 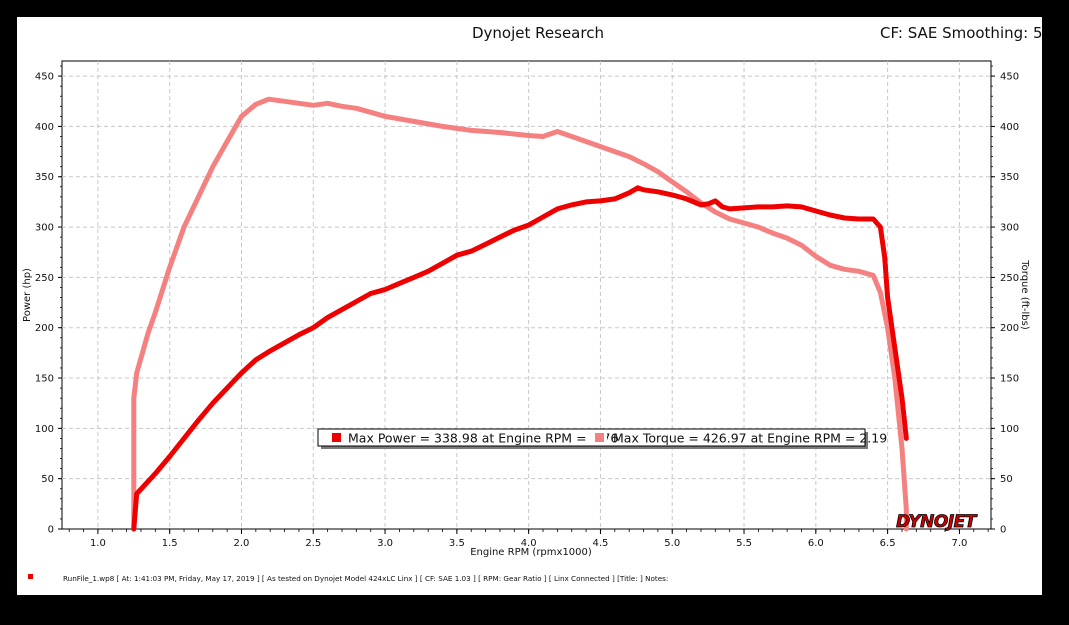 What do you see at coordinates (888, 543) in the screenshot?
I see `x-tick-label: 6.5` at bounding box center [888, 543].